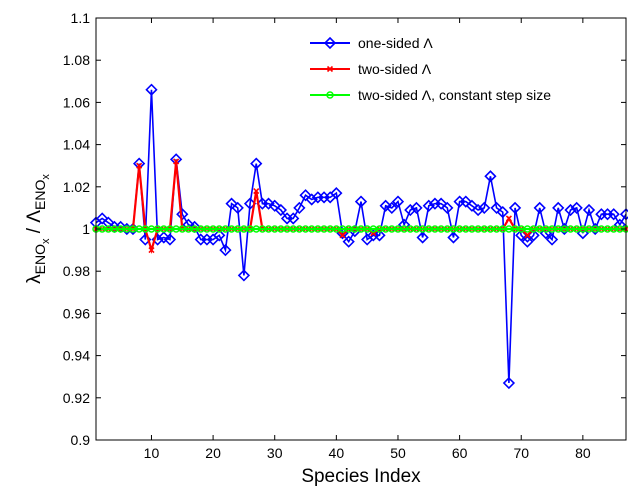 The height and width of the screenshot is (487, 628). What do you see at coordinates (34, 279) in the screenshot?
I see `y-title-lambda: λ` at bounding box center [34, 279].